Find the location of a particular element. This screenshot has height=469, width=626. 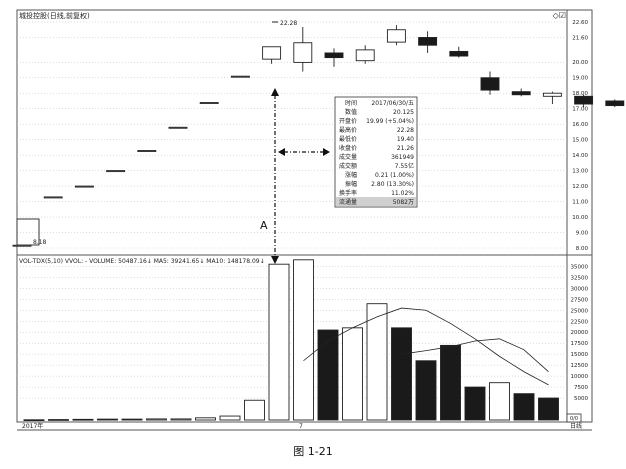

volume-tick-label: 30000 is located at coordinates (580, 289).